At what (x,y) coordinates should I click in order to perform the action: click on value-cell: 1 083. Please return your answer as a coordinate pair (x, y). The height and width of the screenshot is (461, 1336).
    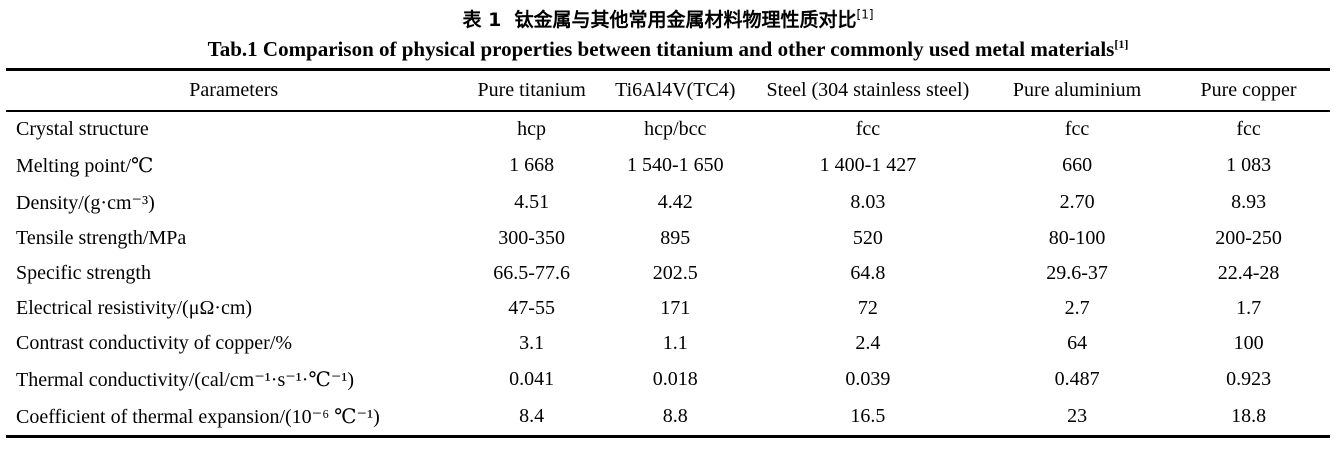
    Looking at the image, I should click on (1249, 165).